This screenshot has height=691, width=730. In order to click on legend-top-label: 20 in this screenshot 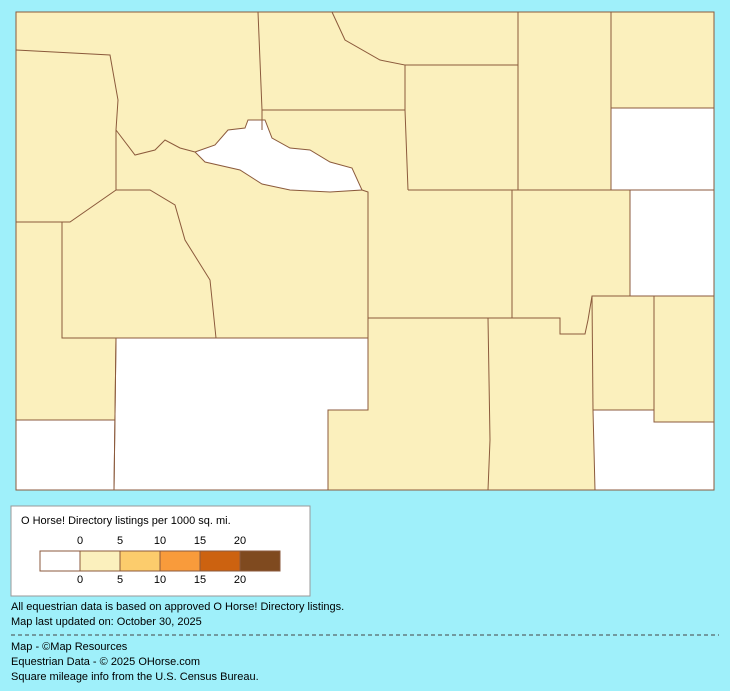, I will do `click(240, 541)`.